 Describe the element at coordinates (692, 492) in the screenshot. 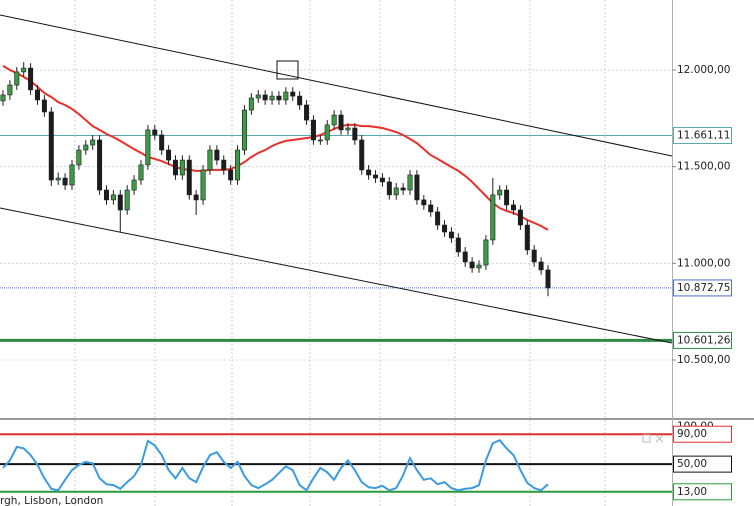

I see `level-label: 13,00` at that location.